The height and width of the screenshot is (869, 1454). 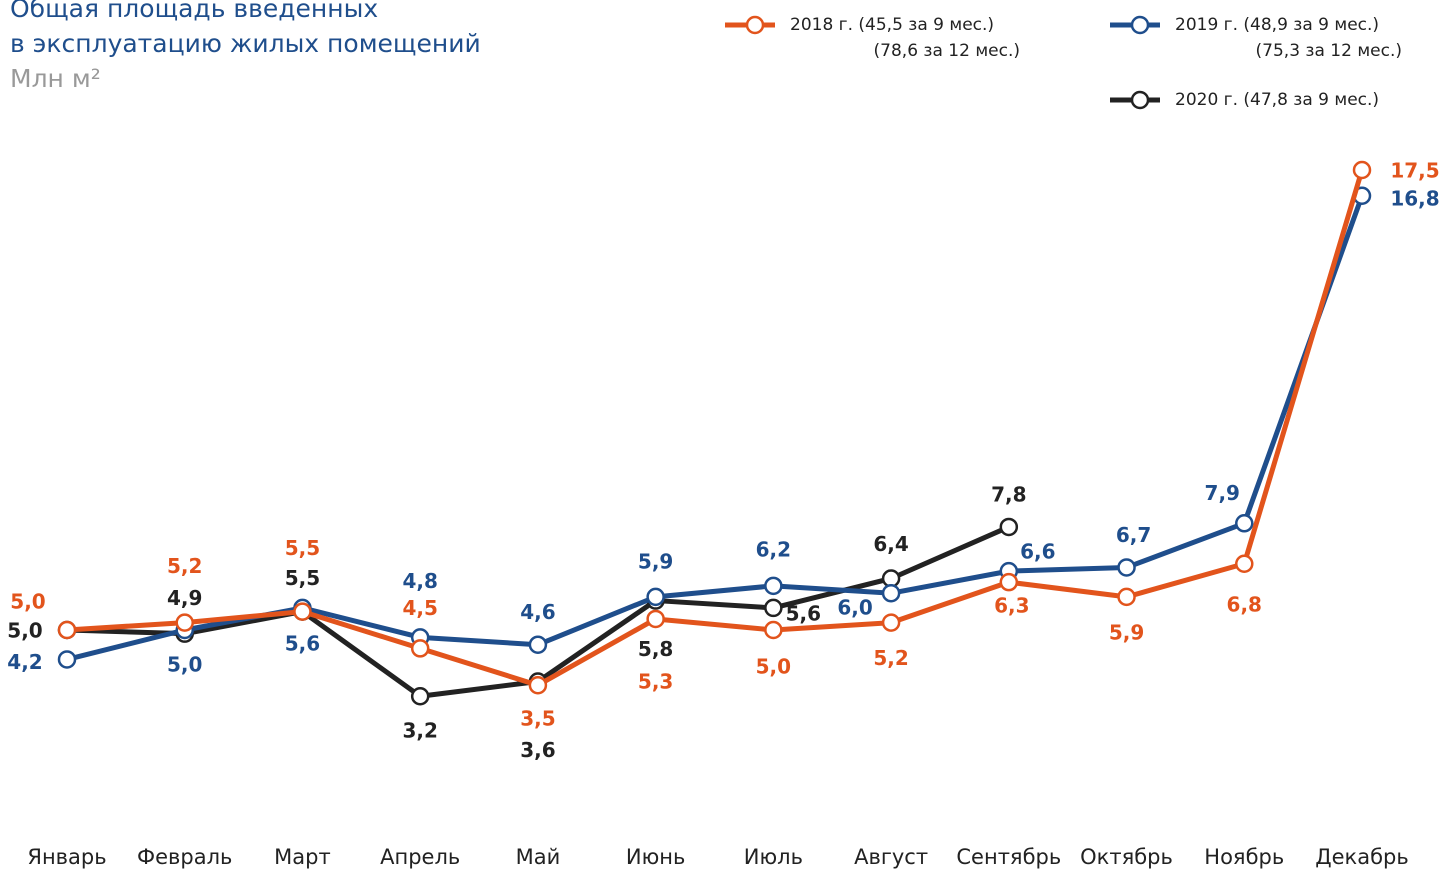 What do you see at coordinates (538, 857) in the screenshot?
I see `x-tick-label: Май` at bounding box center [538, 857].